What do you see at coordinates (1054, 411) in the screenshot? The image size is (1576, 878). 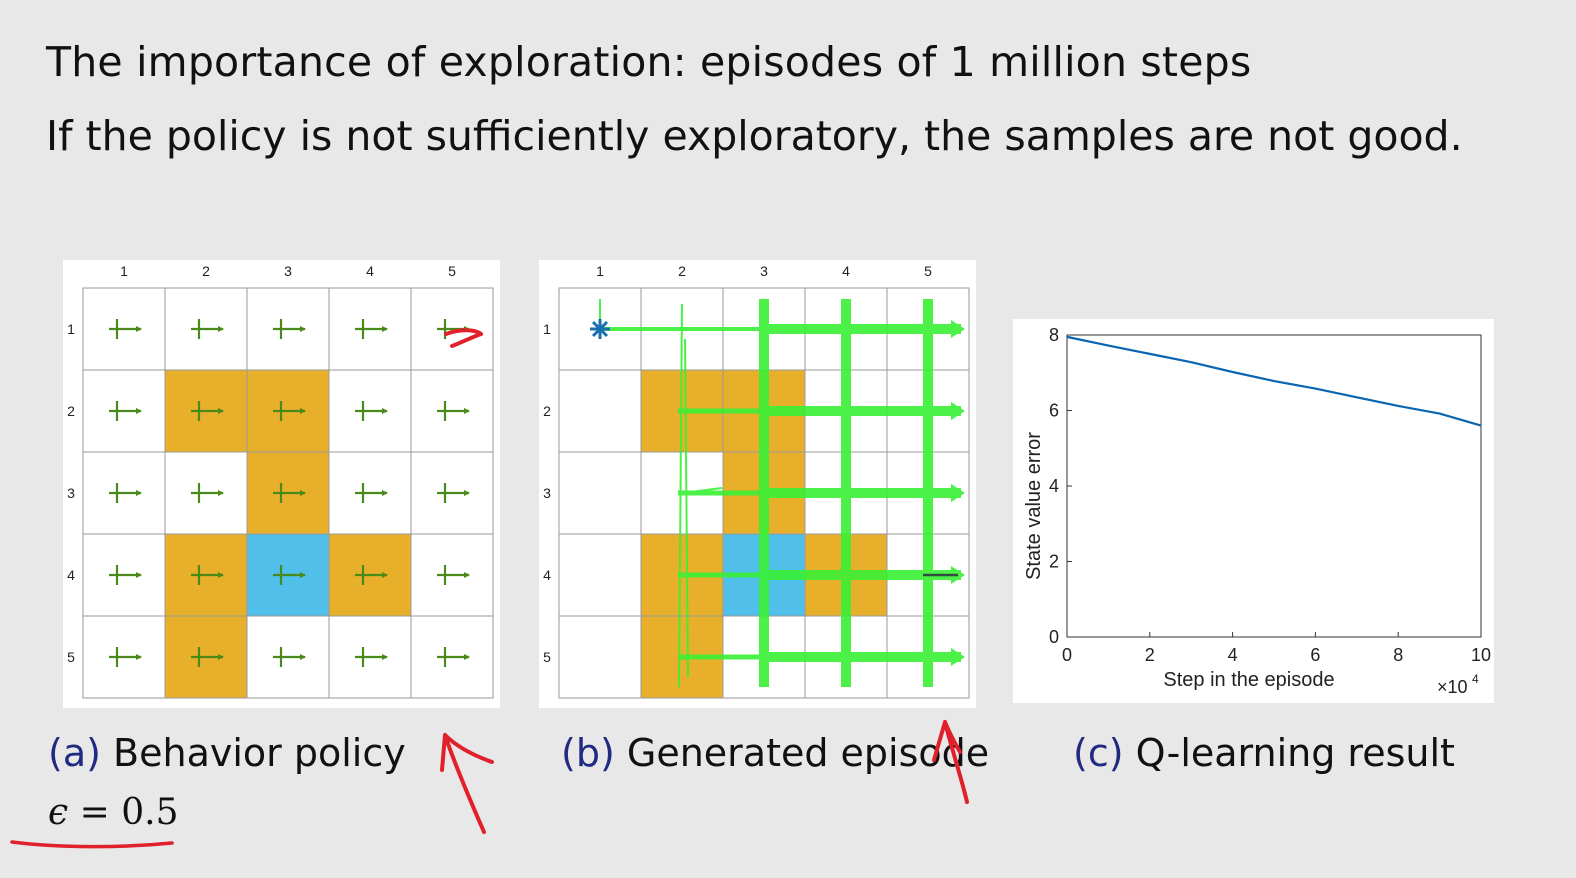 I see `y-tick-label: 6` at bounding box center [1054, 411].